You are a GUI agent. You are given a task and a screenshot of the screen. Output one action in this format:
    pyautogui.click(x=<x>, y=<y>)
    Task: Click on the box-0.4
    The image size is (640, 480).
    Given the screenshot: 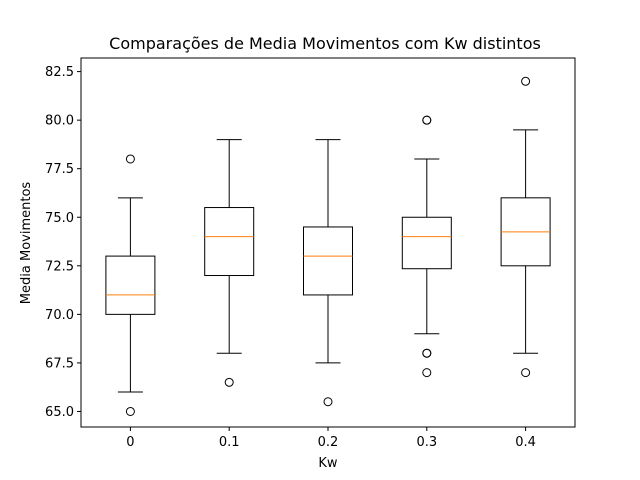 What is the action you would take?
    pyautogui.click(x=525, y=227)
    